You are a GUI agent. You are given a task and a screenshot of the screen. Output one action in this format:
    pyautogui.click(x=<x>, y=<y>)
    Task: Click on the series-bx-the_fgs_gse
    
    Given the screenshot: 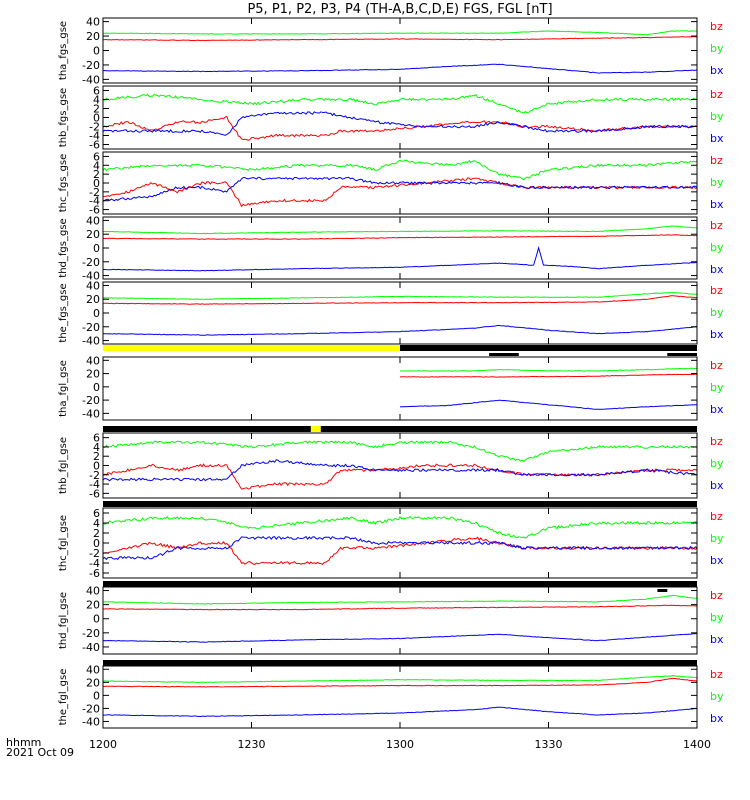 What is the action you would take?
    pyautogui.click(x=400, y=330)
    